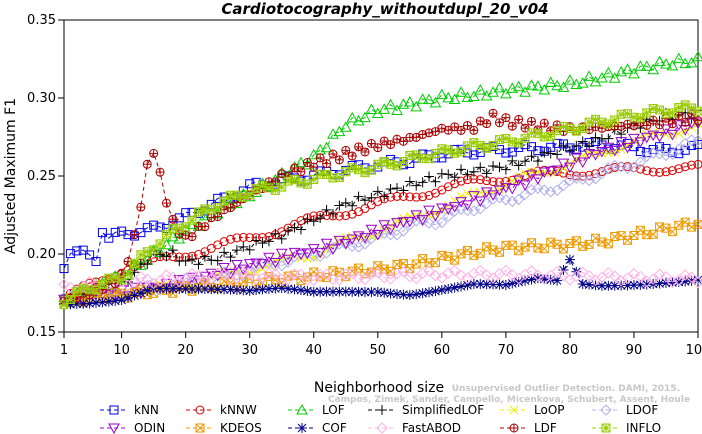 The width and height of the screenshot is (702, 434). I want to click on x-tick-label: 40, so click(313, 350).